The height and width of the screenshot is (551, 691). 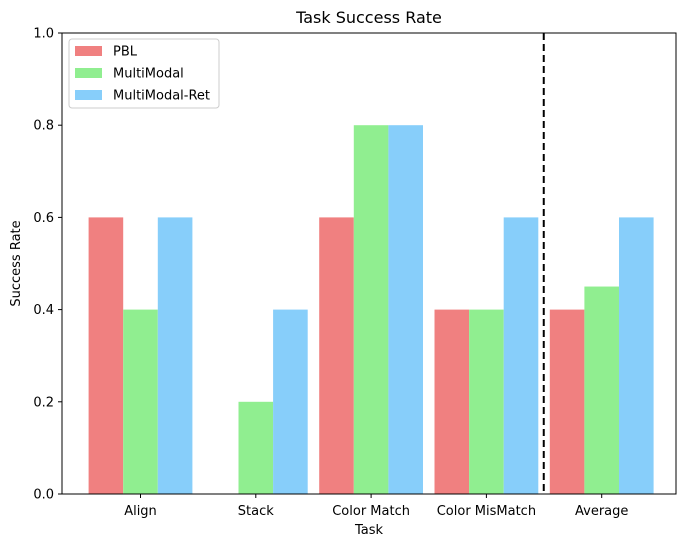 What do you see at coordinates (567, 401) in the screenshot?
I see `bar-pbl-average` at bounding box center [567, 401].